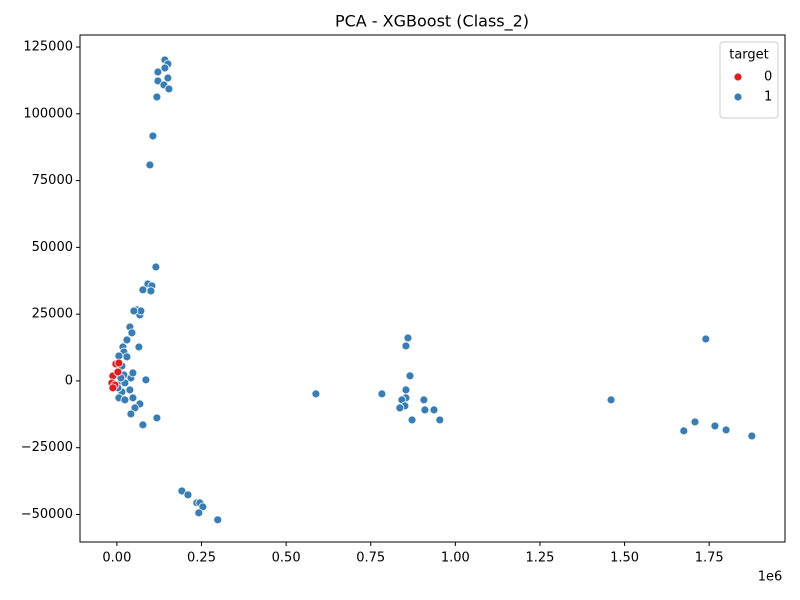  What do you see at coordinates (749, 80) in the screenshot?
I see `legend: target 0 1` at bounding box center [749, 80].